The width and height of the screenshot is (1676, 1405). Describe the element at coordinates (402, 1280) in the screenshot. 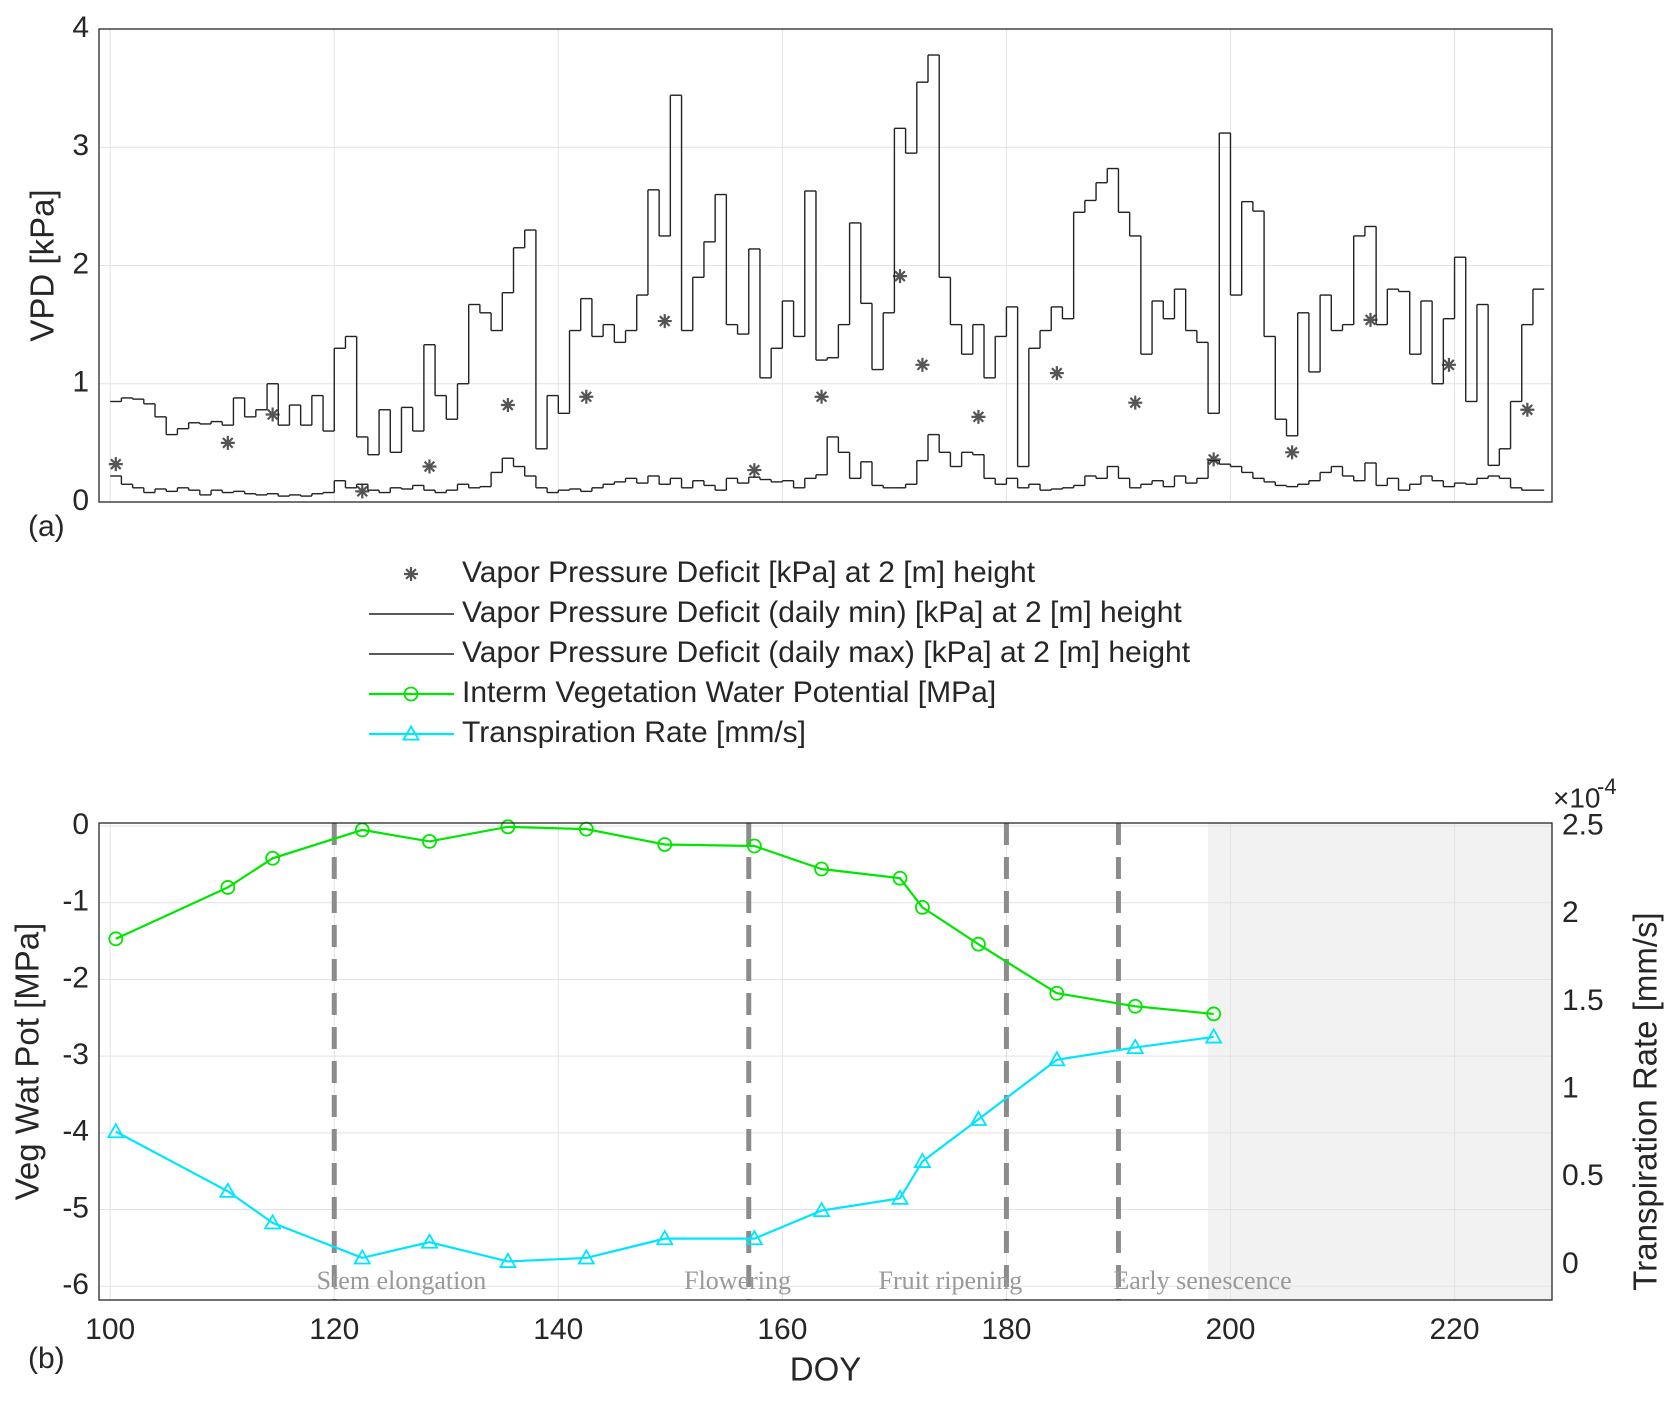

I see `phase-annotation: Stem elongation` at that location.